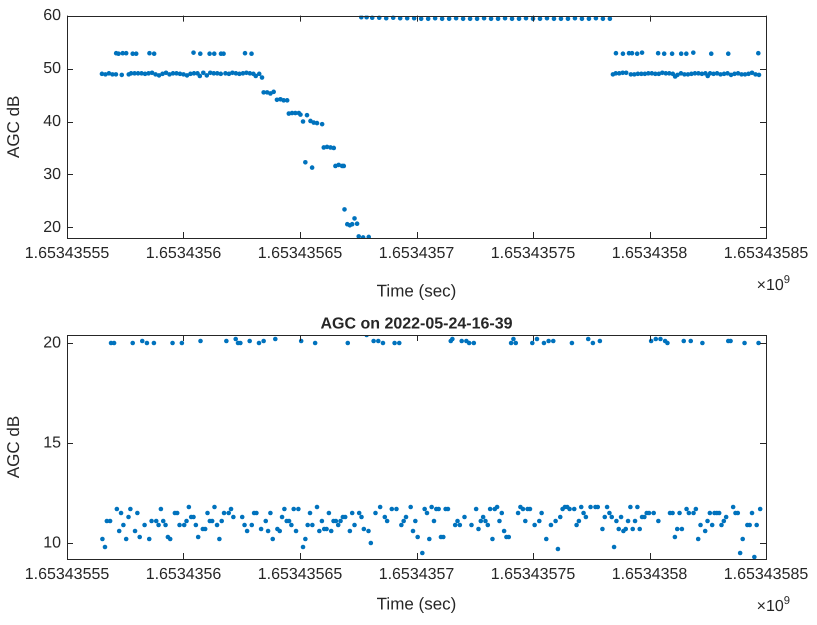 Image resolution: width=817 pixels, height=625 pixels. I want to click on y-tick-label: 30, so click(52, 174).